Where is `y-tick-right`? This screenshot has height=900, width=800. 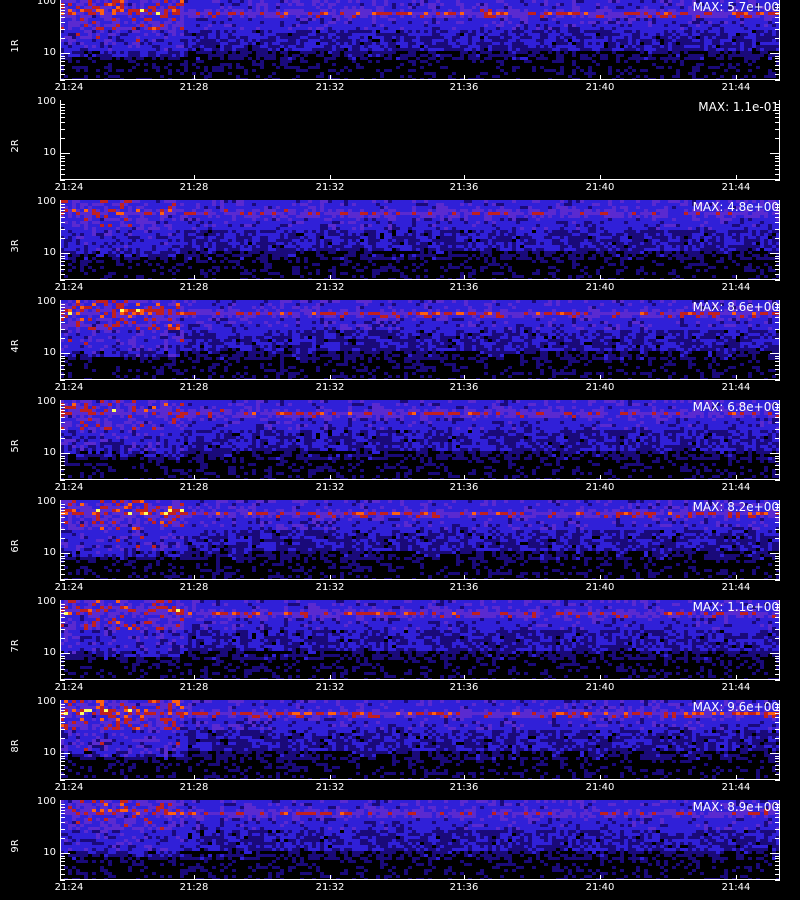
y-tick-right is located at coordinates (777, 74).